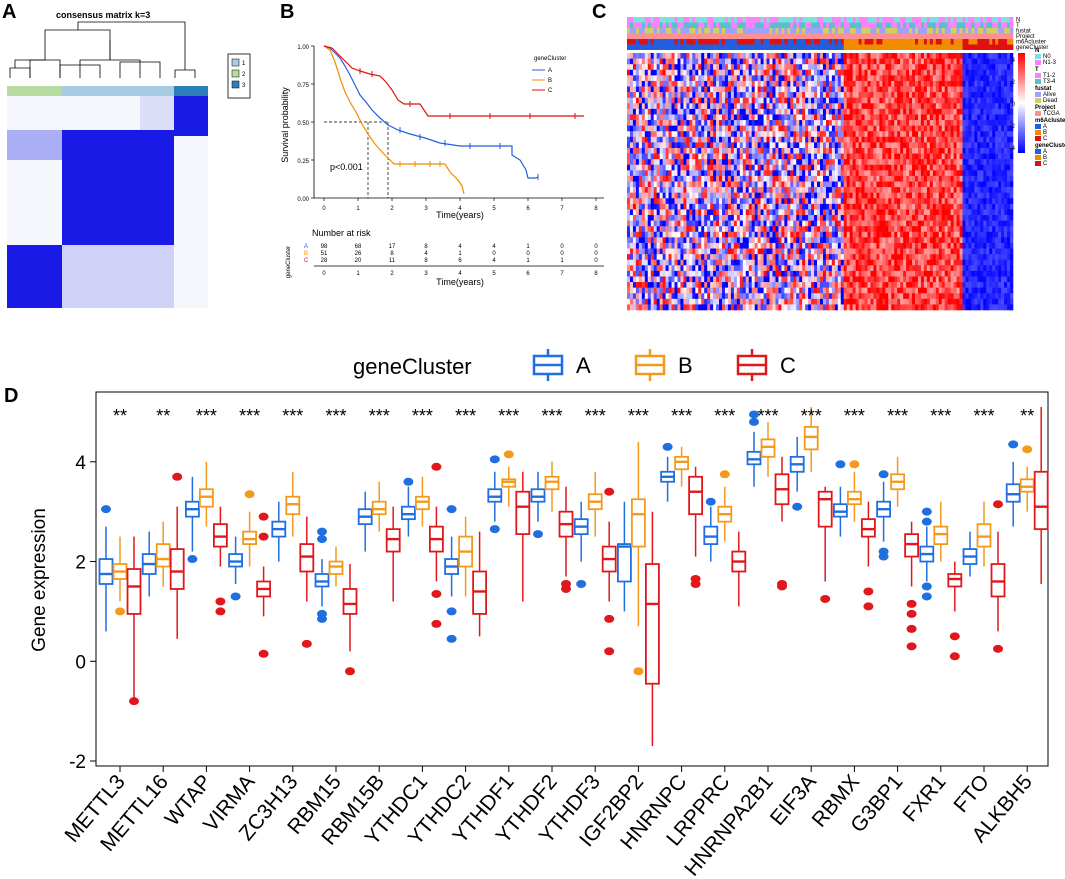 Image resolution: width=1065 pixels, height=879 pixels. What do you see at coordinates (725, 514) in the screenshot?
I see `box-LRPPRC-B` at bounding box center [725, 514].